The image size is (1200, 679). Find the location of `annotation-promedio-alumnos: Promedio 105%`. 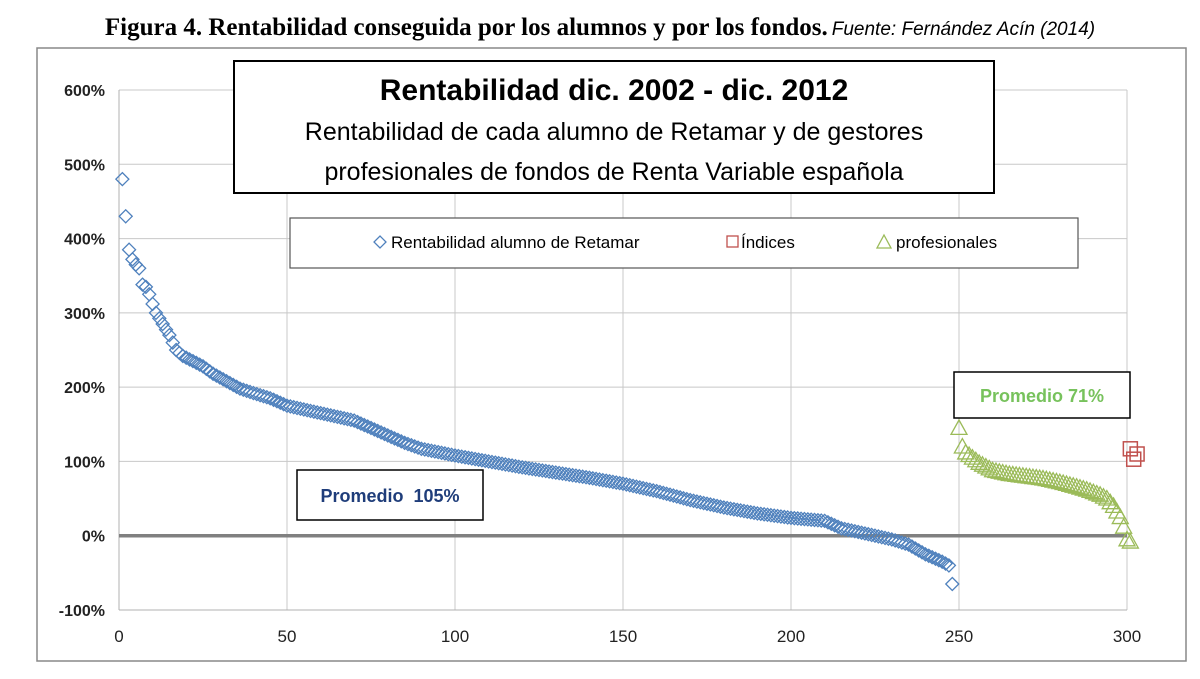

annotation-promedio-alumnos: Promedio 105% is located at coordinates (390, 495).